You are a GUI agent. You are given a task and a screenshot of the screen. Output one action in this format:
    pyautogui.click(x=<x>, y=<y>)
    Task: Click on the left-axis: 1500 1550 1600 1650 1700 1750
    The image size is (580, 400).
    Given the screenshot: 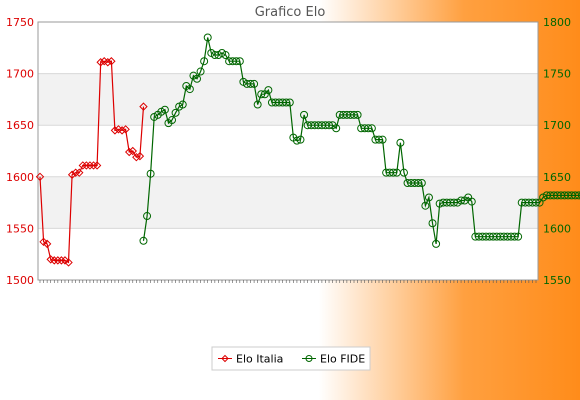 What is the action you would take?
    pyautogui.click(x=20, y=151)
    